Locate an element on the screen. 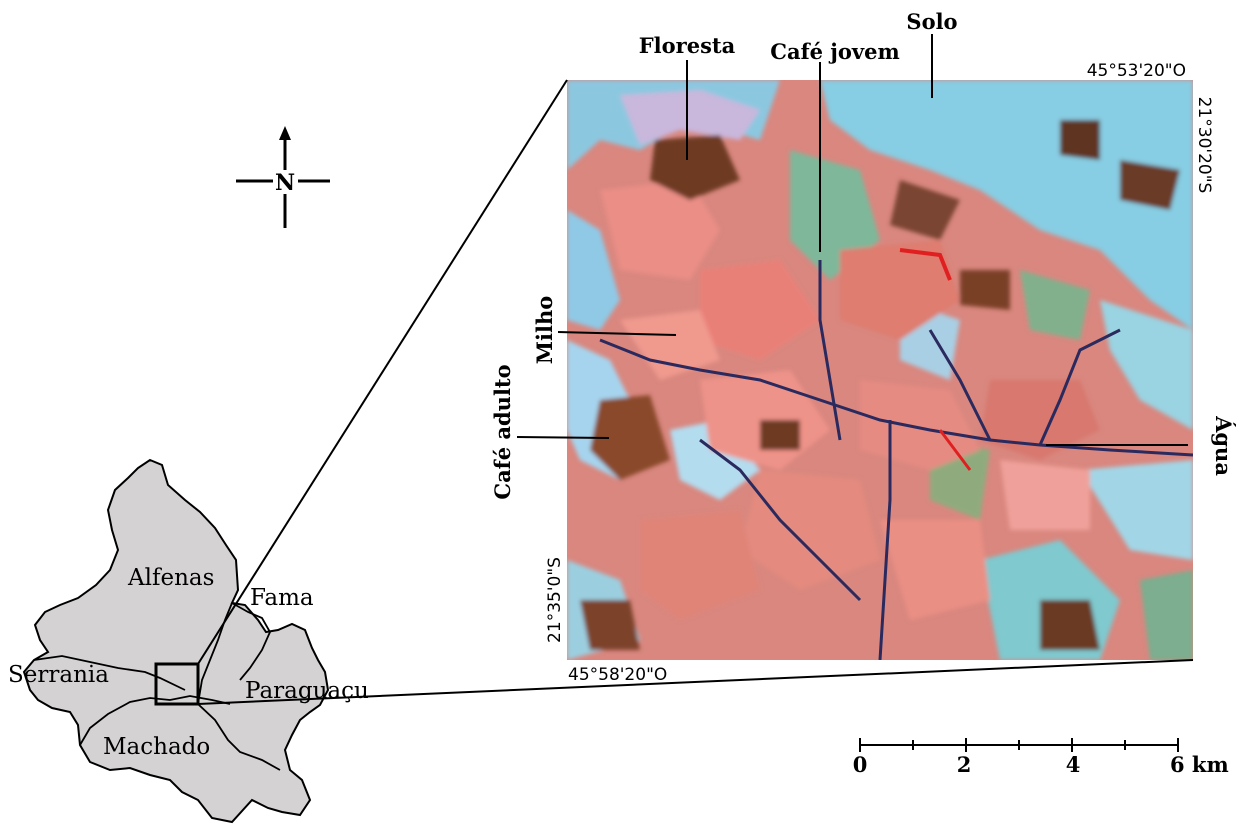 Image resolution: width=1248 pixels, height=830 pixels. municipality-machado: Machado is located at coordinates (156, 747).